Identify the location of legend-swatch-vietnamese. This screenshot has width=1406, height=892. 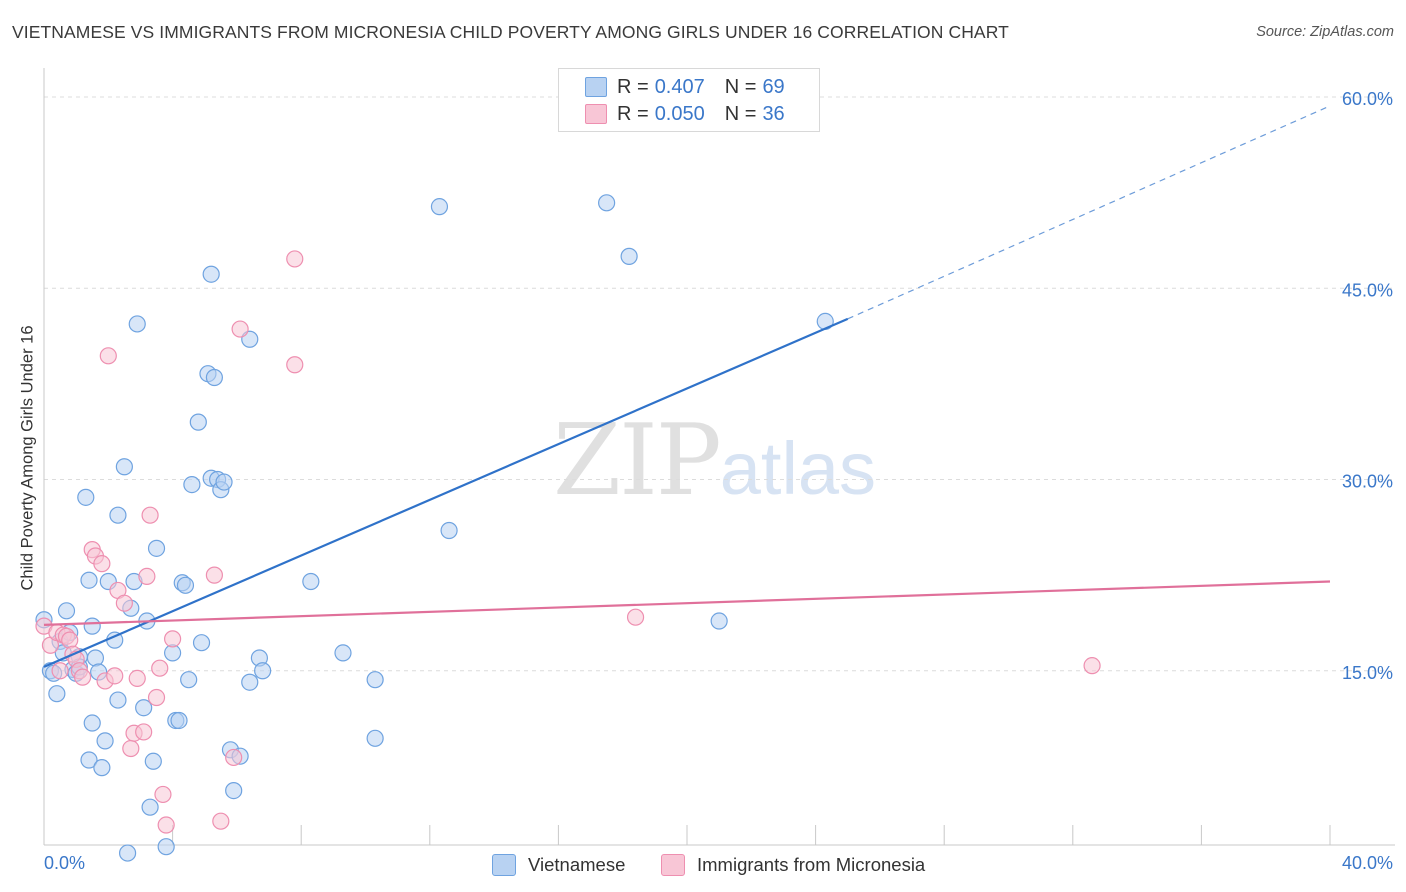
(596, 87).